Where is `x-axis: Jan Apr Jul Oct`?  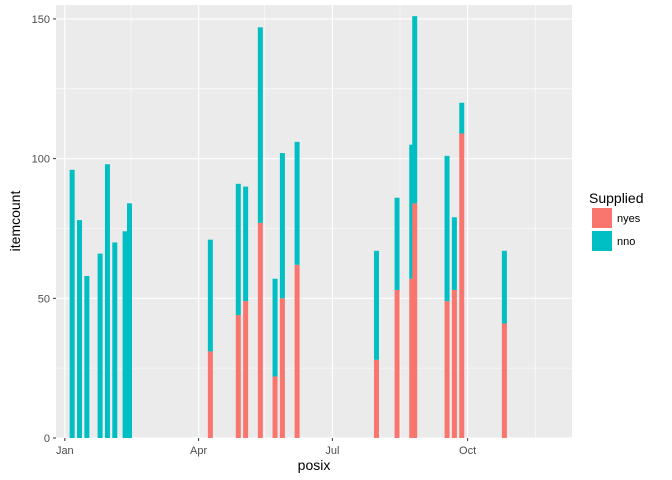
x-axis: Jan Apr Jul Oct is located at coordinates (266, 447).